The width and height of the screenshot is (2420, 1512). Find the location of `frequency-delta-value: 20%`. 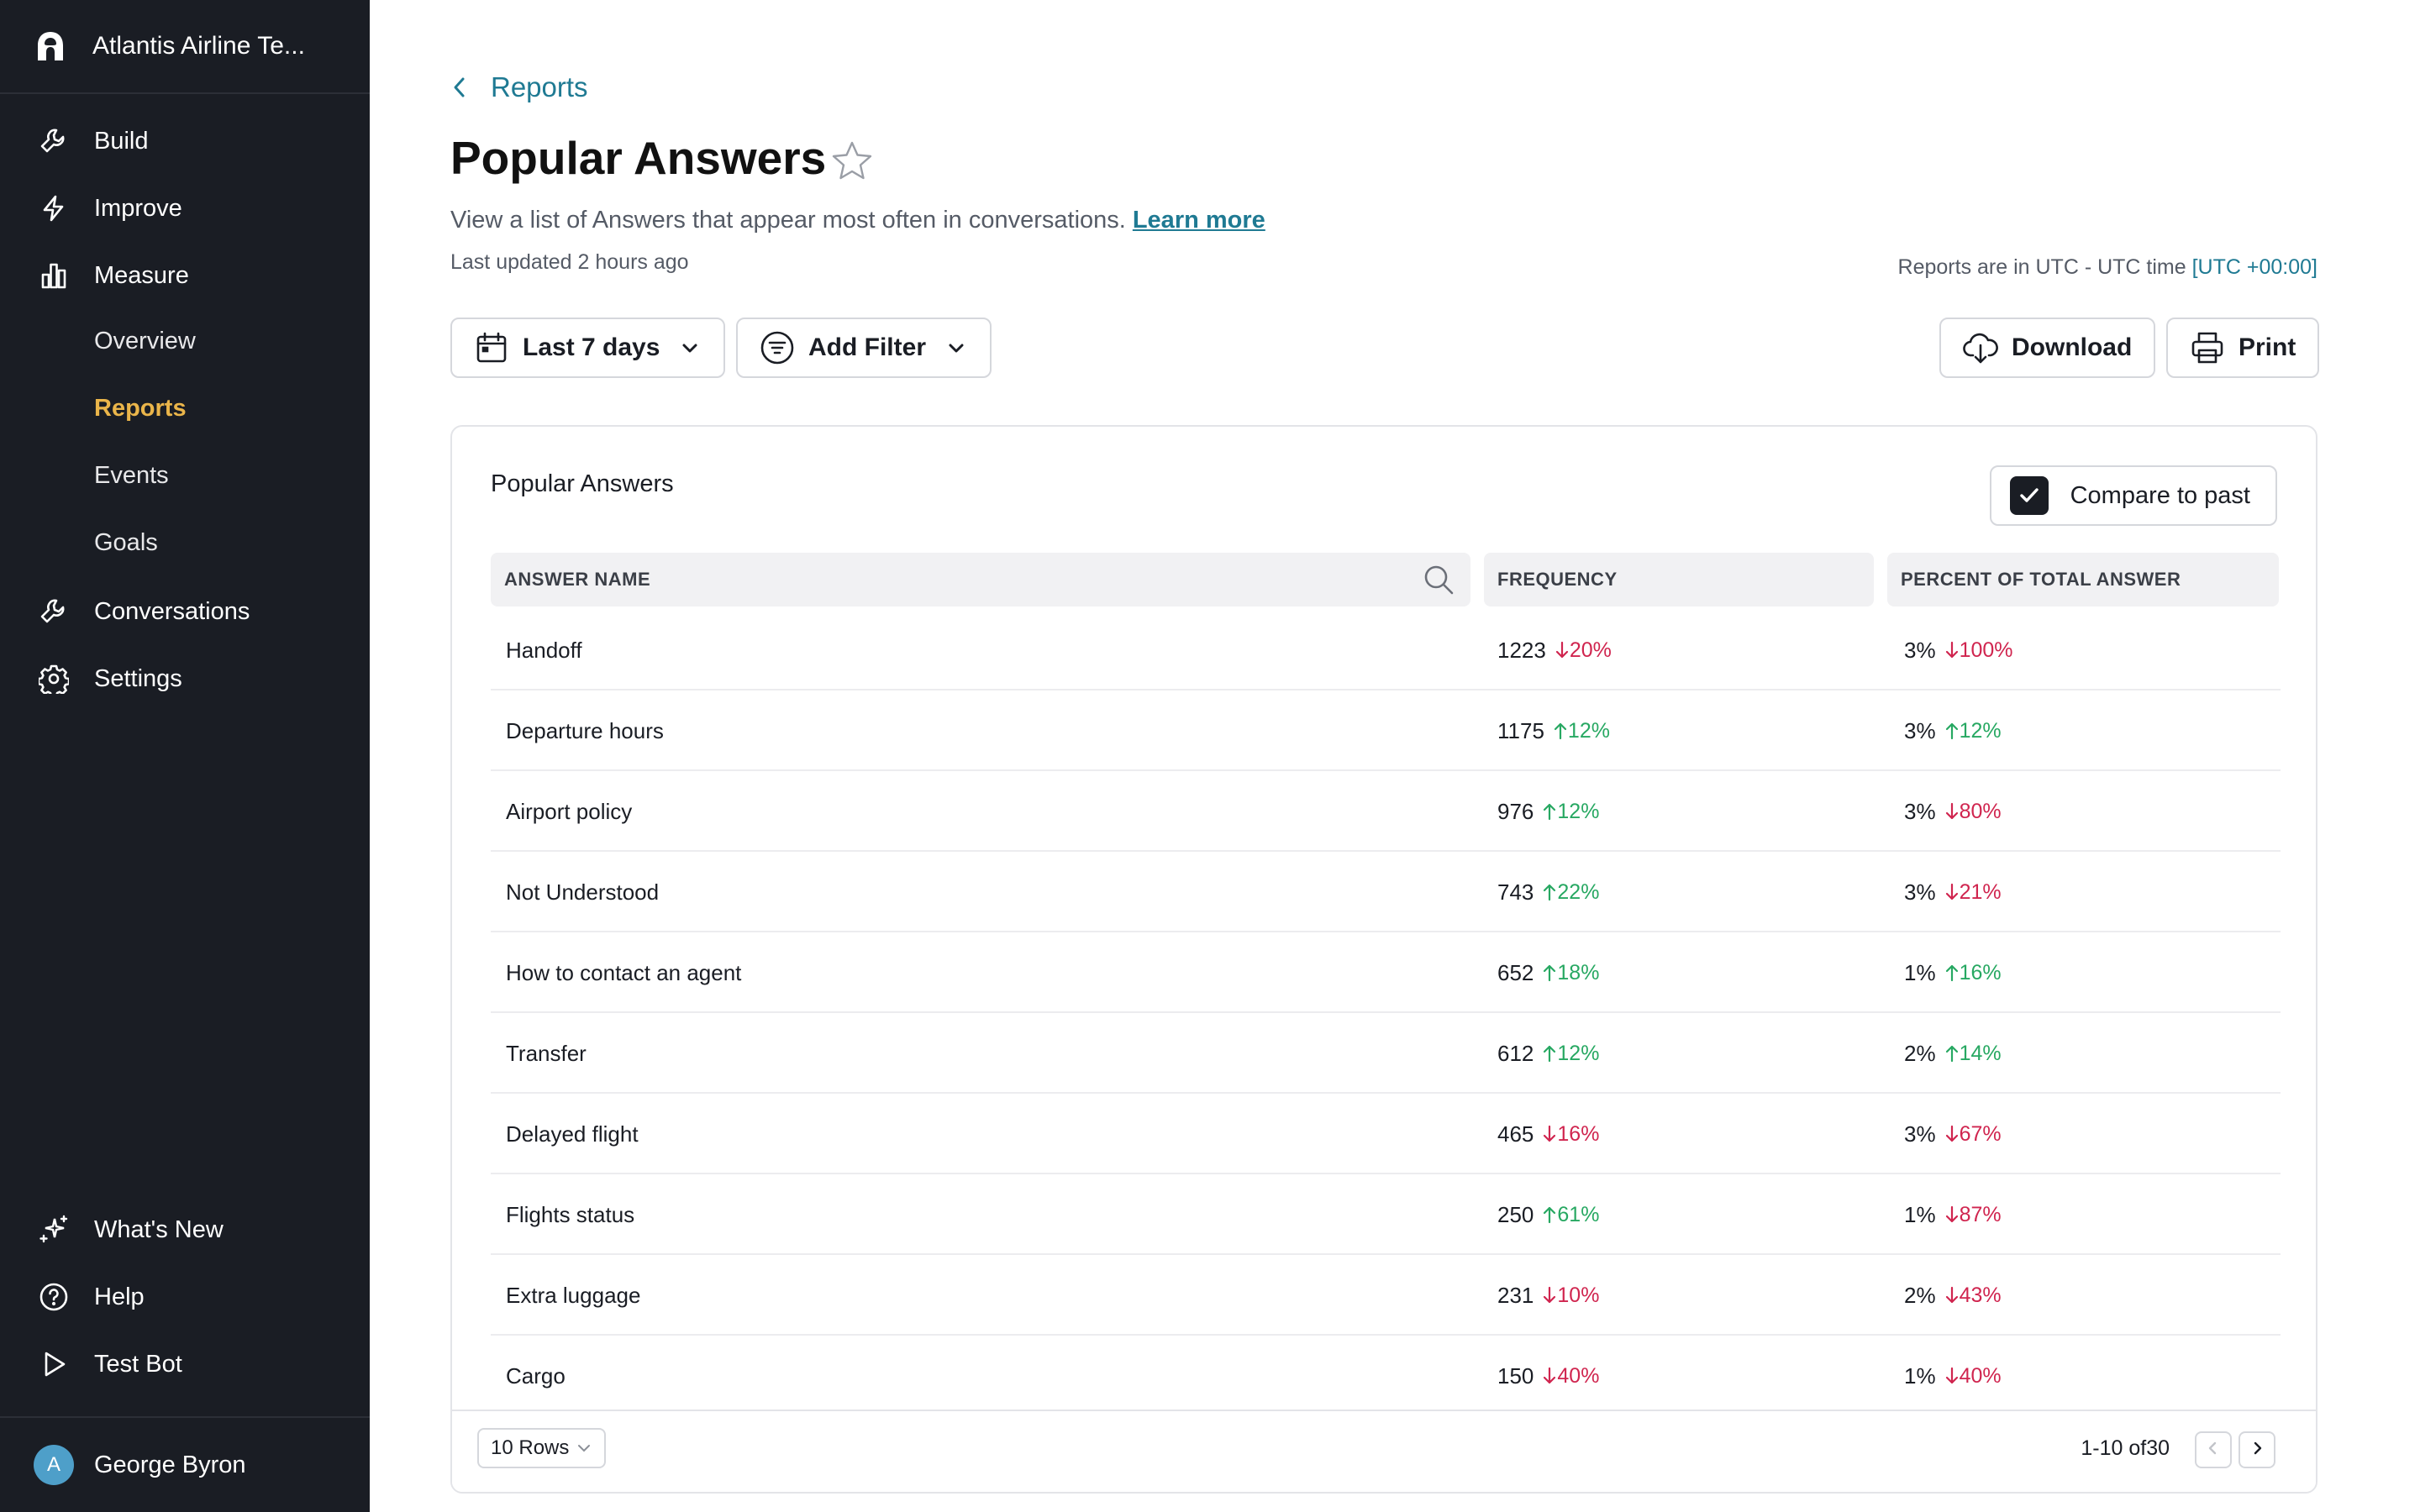

frequency-delta-value: 20% is located at coordinates (1590, 650).